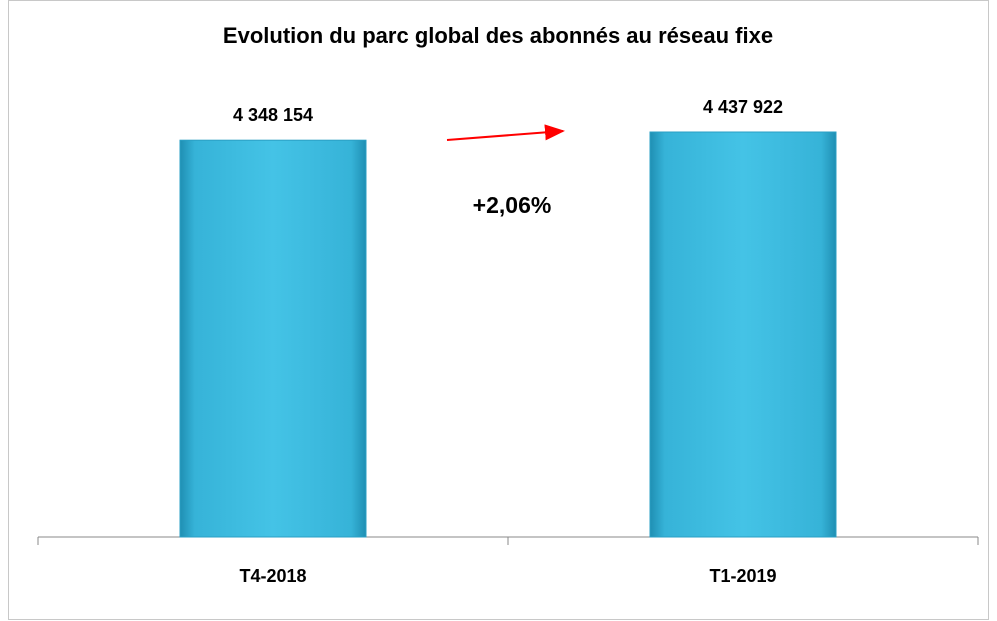  I want to click on x-tick-label: T1-2019, so click(742, 576).